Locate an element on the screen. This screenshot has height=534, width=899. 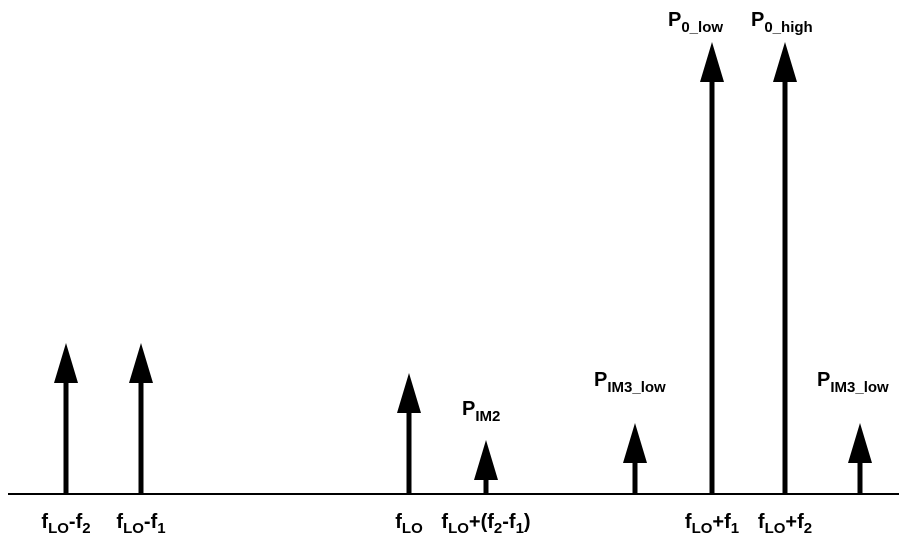
power-label: P0_low is located at coordinates (695, 22).